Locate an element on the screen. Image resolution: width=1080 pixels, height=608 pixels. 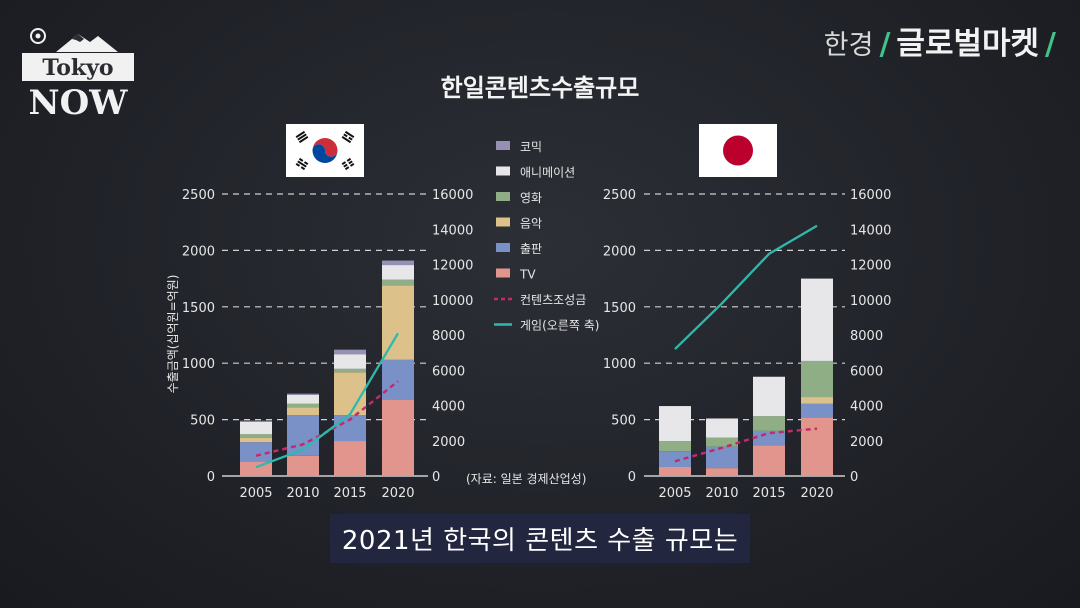
legend-label: 컨텐츠조성금 is located at coordinates (553, 300).